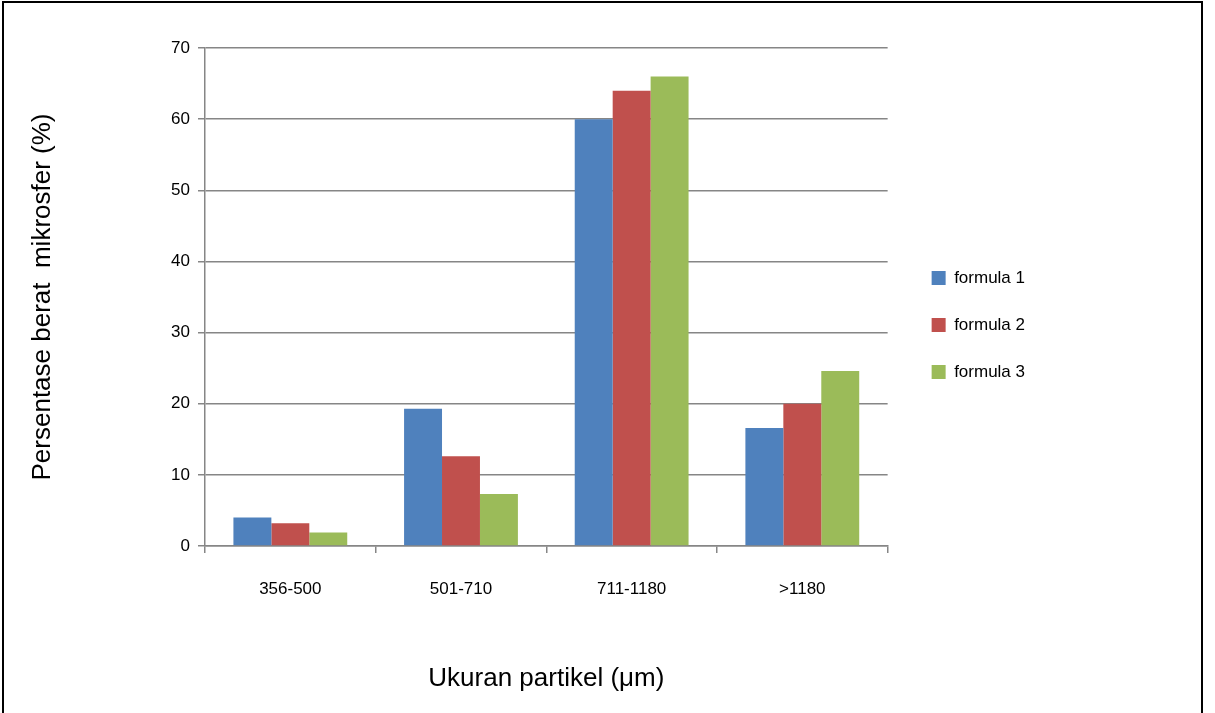  I want to click on y-tick-label: 30, so click(180, 332).